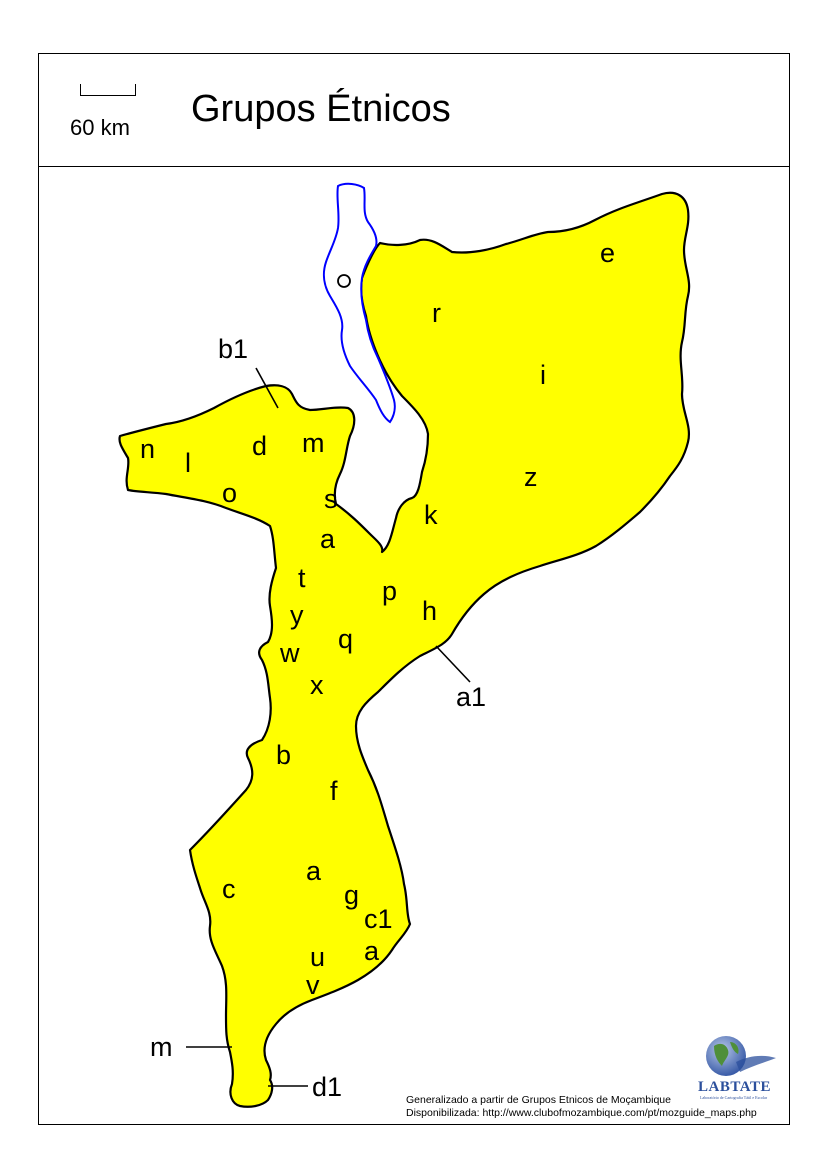  What do you see at coordinates (351, 895) in the screenshot?
I see `label-g: g` at bounding box center [351, 895].